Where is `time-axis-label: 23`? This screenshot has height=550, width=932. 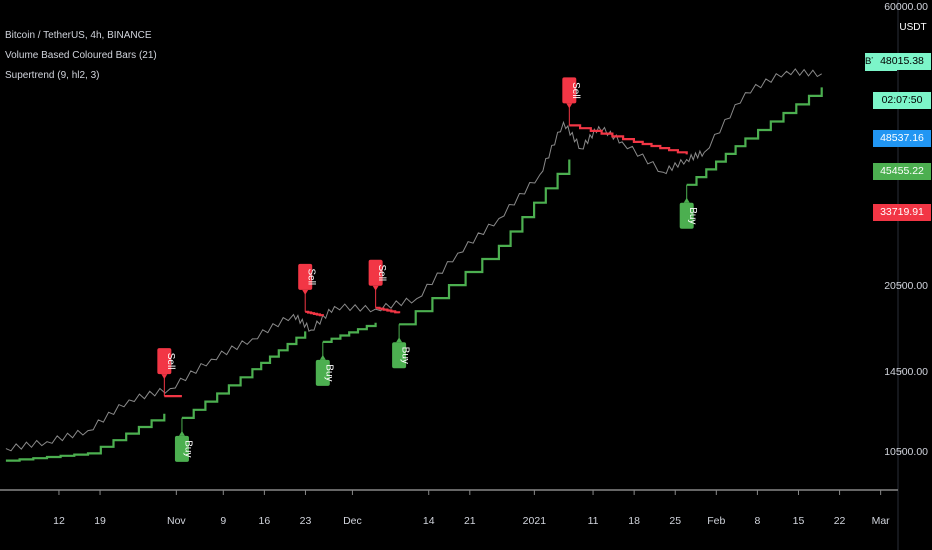 time-axis-label: 23 is located at coordinates (306, 521).